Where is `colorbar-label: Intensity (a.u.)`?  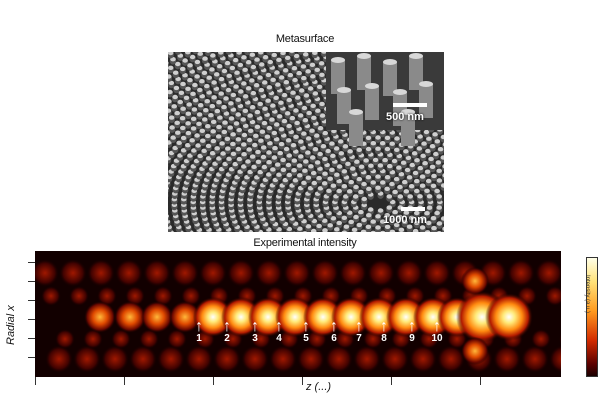
colorbar-label: Intensity (a.u.) is located at coordinates (587, 294).